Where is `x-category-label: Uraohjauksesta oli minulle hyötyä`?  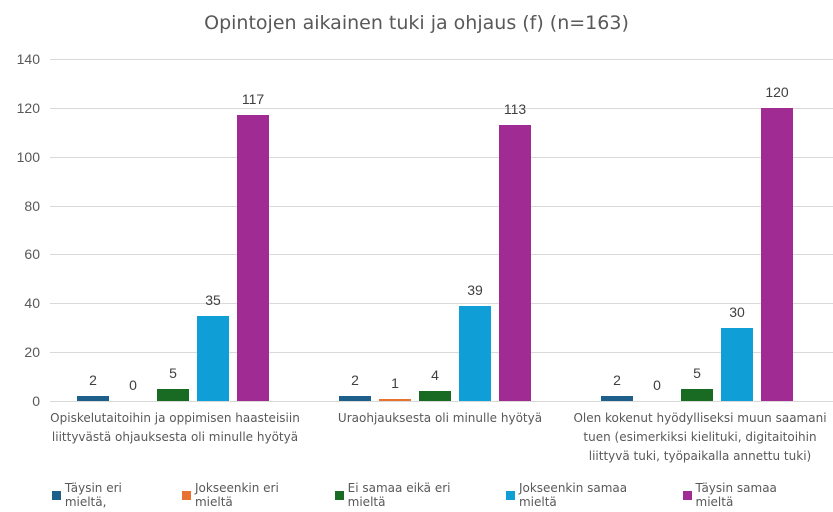 x-category-label: Uraohjauksesta oli minulle hyötyä is located at coordinates (440, 418).